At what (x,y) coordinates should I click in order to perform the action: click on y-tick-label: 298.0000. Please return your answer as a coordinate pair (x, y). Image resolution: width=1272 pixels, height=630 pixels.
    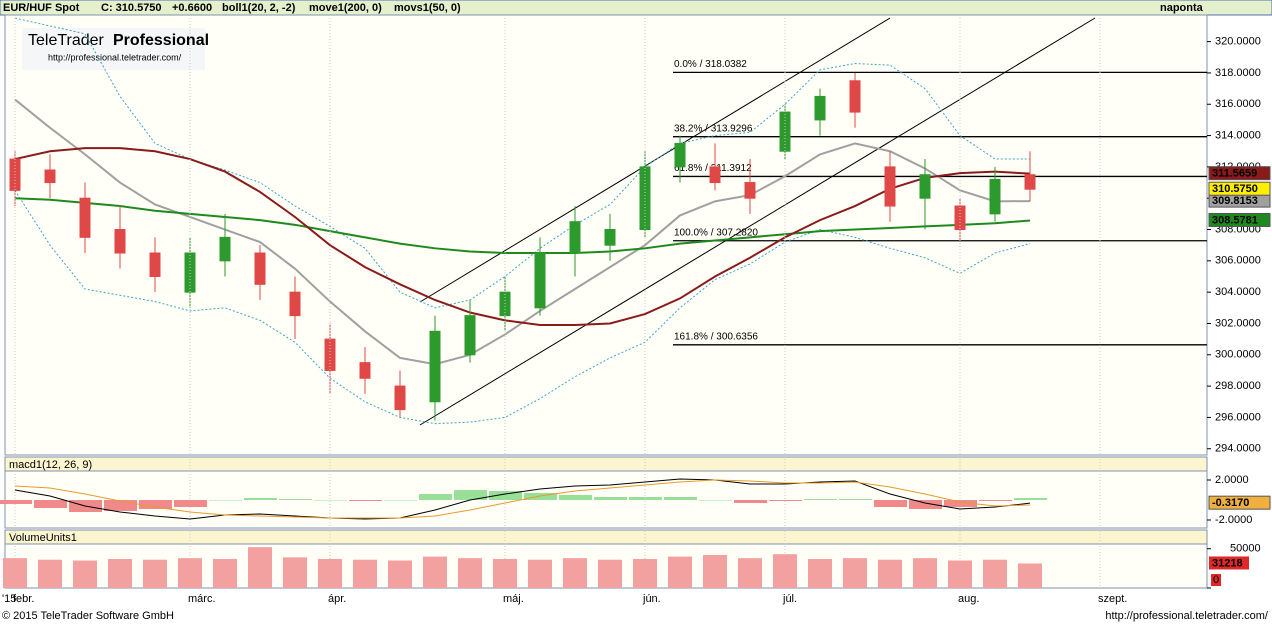
    Looking at the image, I should click on (1238, 386).